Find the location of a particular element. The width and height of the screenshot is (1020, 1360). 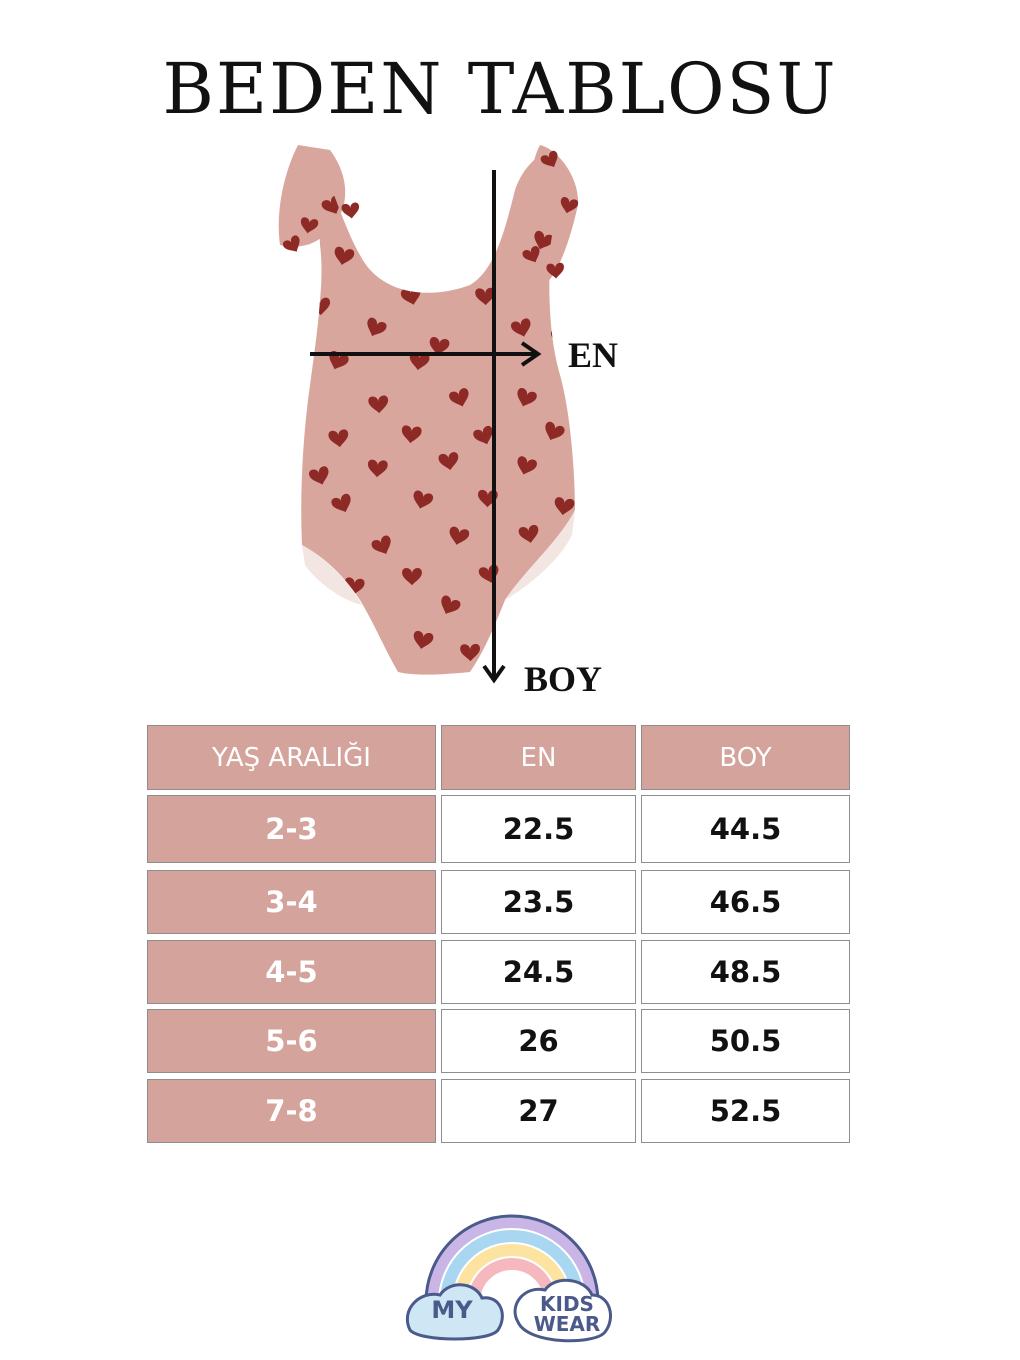

cloud-left-icon is located at coordinates (454, 1312).